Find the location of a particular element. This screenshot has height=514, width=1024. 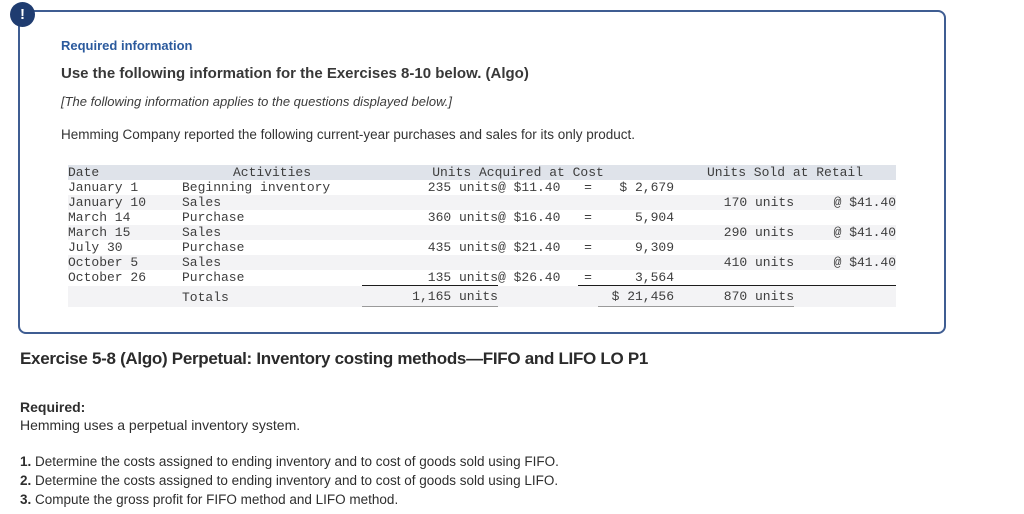

table-row: March 15 Sales 290 units @ $41.40 is located at coordinates (482, 232).